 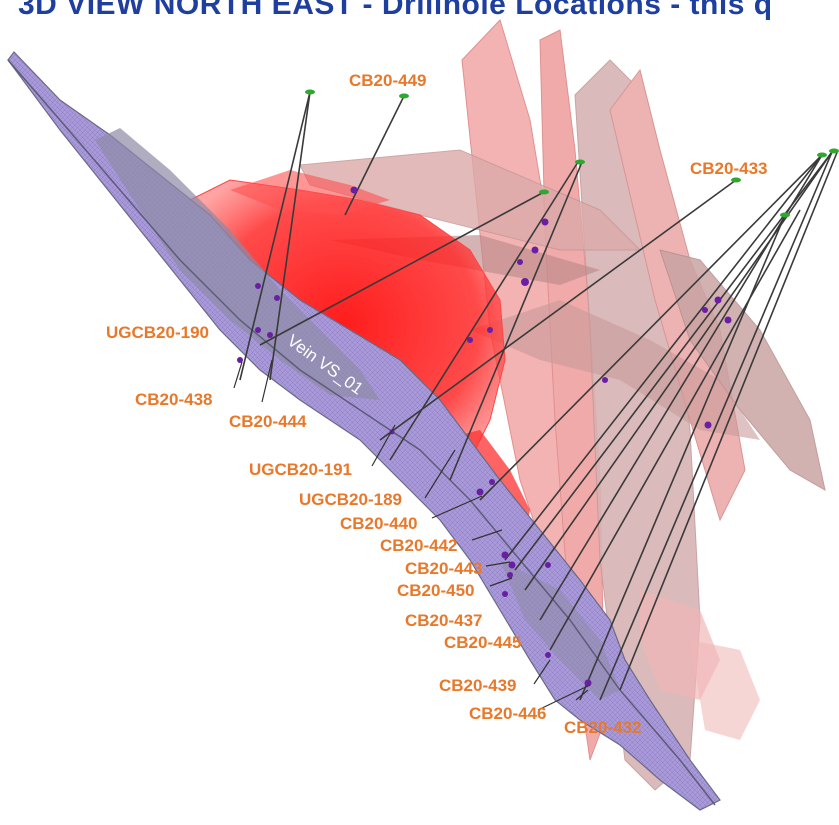 What do you see at coordinates (419, 545) in the screenshot?
I see `hole-label-cb20-442: CB20-442` at bounding box center [419, 545].